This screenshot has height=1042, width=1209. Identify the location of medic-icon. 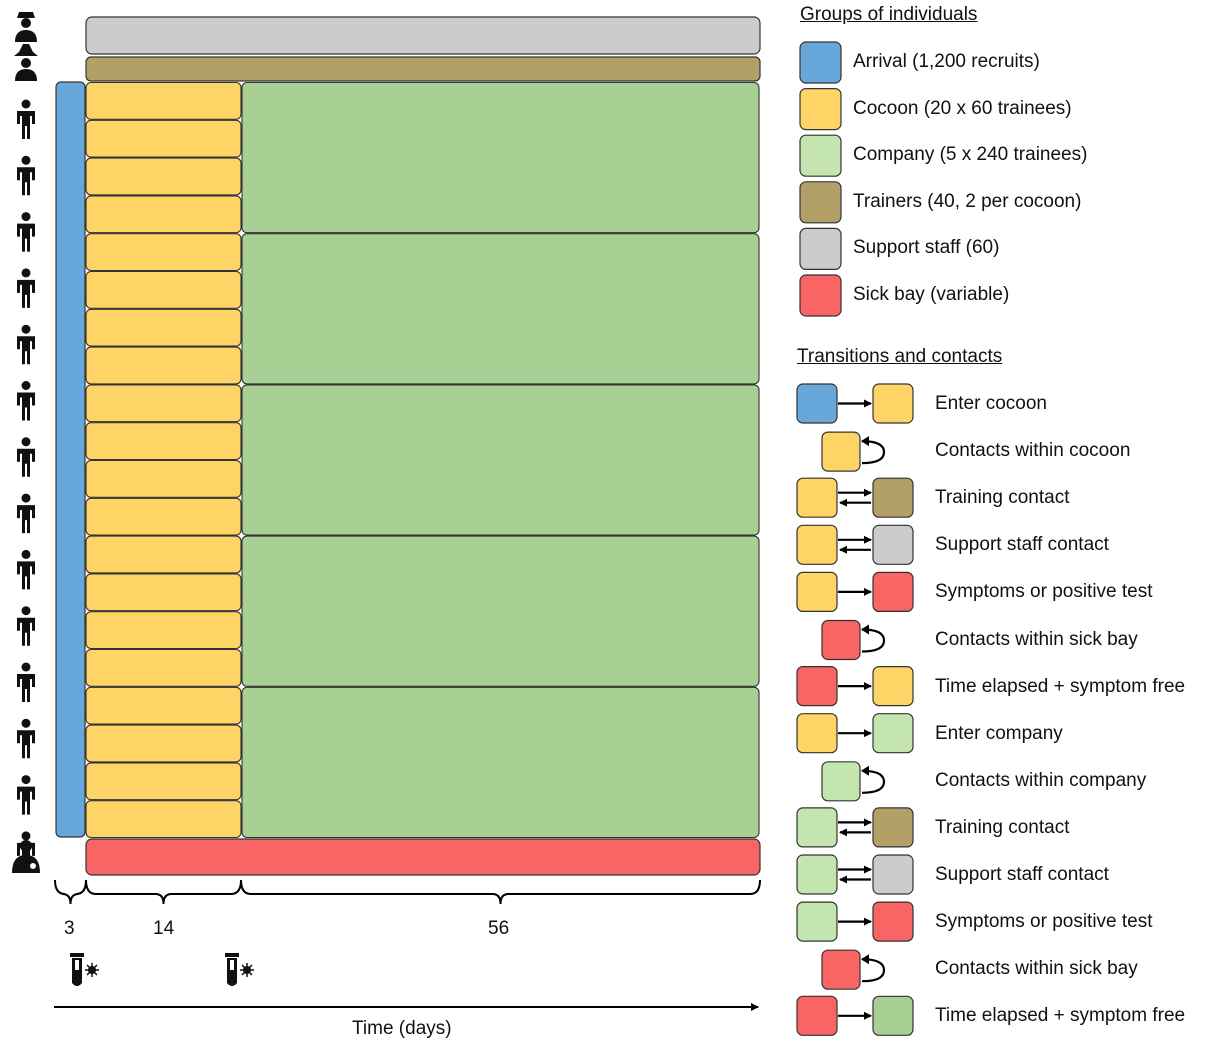
(26, 856).